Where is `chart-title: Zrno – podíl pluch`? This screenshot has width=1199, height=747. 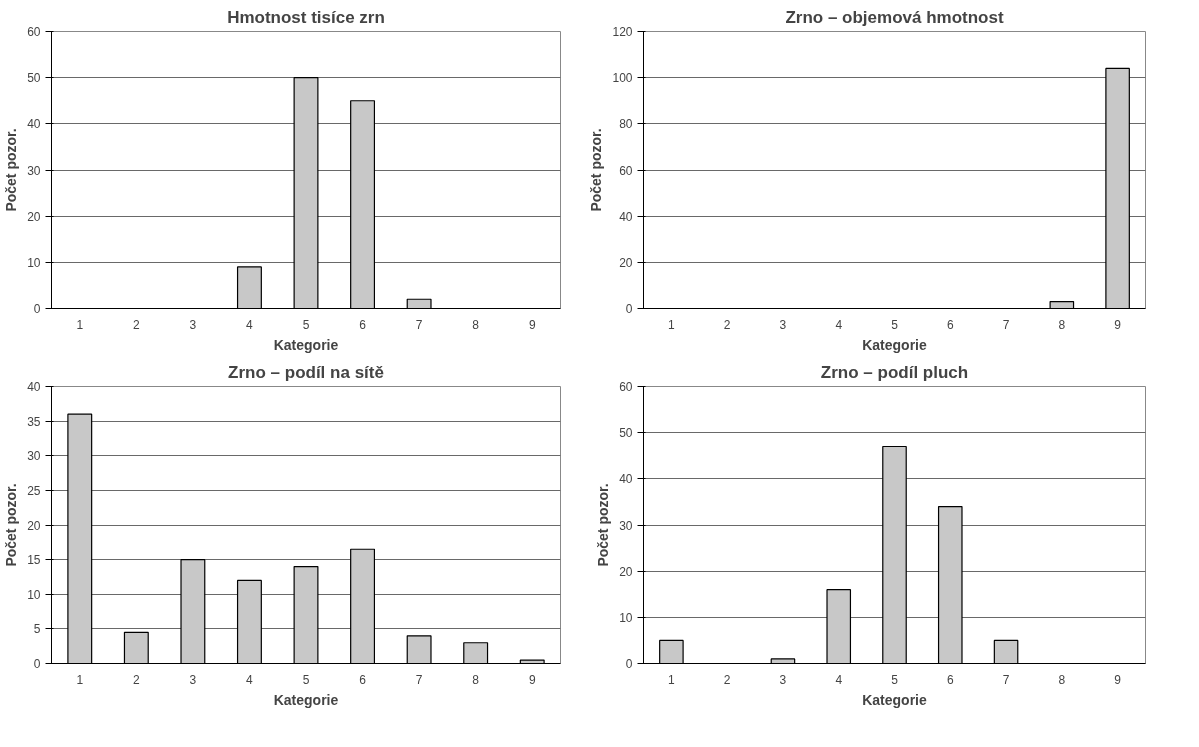 chart-title: Zrno – podíl pluch is located at coordinates (894, 372).